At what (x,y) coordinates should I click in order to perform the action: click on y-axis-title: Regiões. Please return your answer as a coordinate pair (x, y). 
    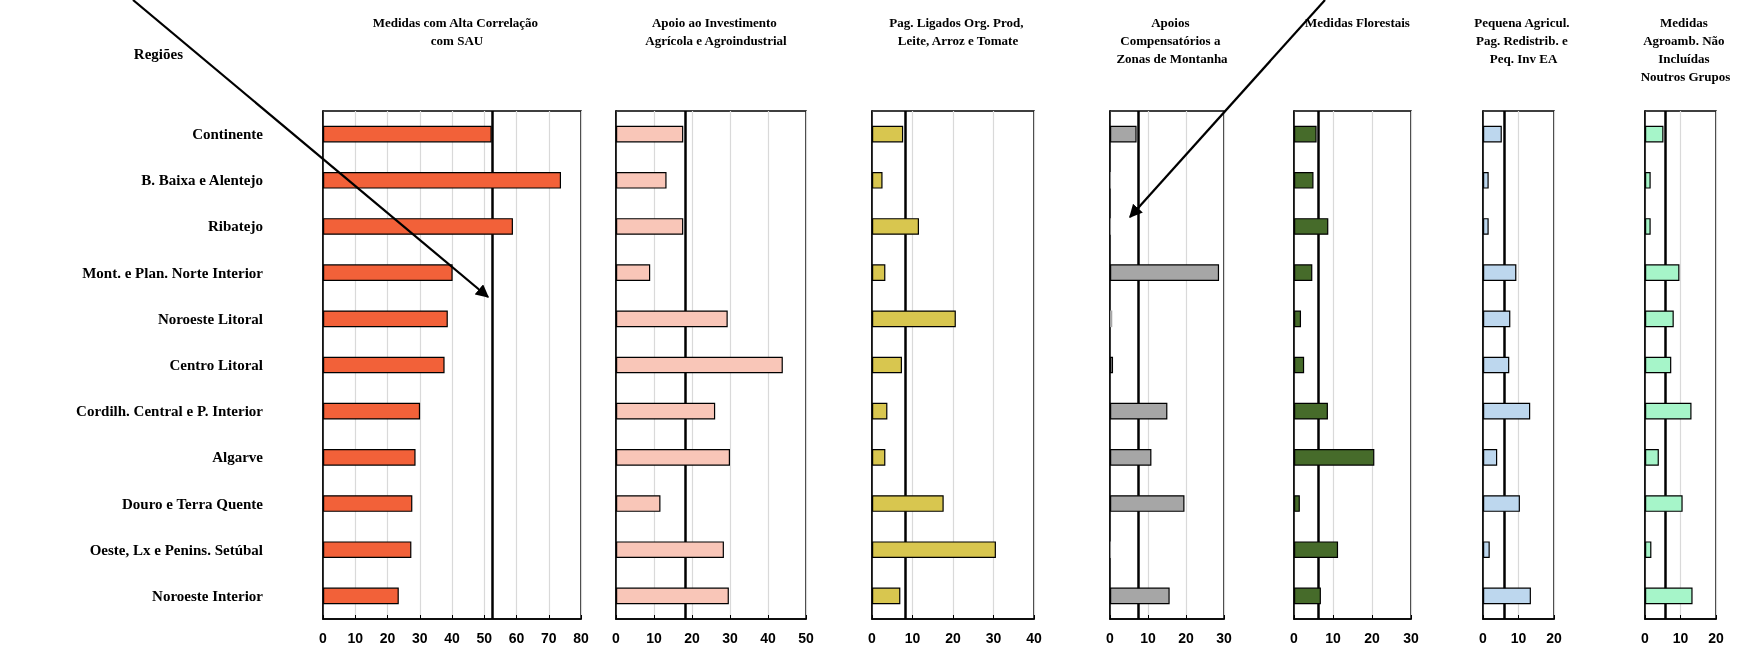
    Looking at the image, I should click on (158, 53).